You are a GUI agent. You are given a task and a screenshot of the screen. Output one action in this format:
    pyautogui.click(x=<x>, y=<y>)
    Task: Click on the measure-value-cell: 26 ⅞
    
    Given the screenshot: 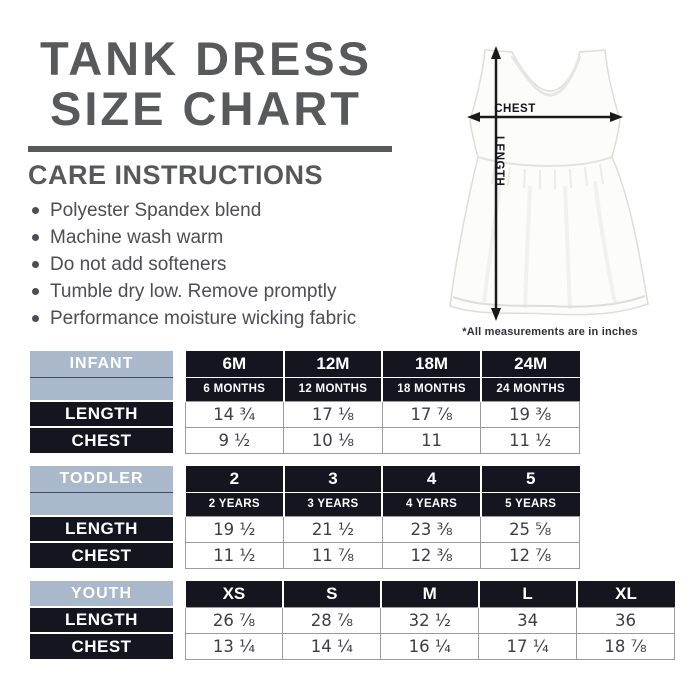 What is the action you would take?
    pyautogui.click(x=234, y=620)
    